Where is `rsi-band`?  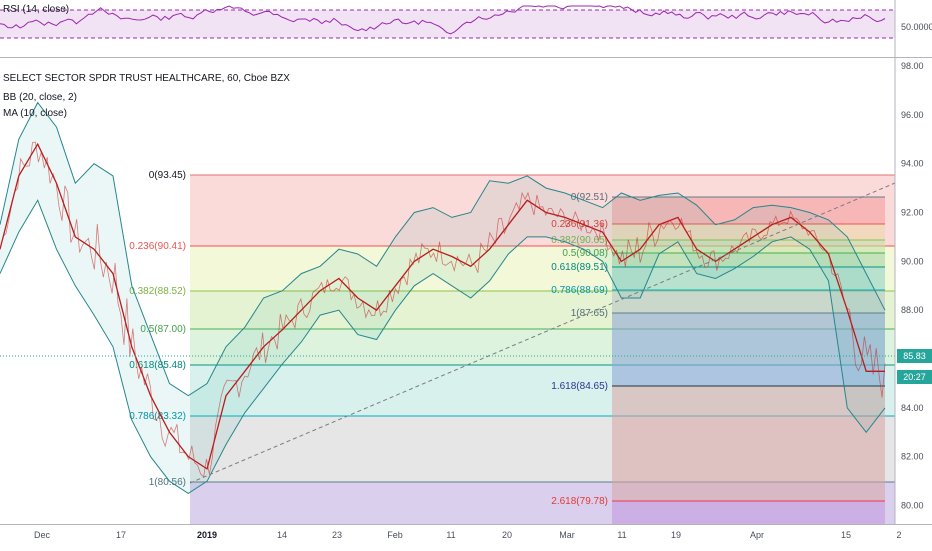 rsi-band is located at coordinates (447, 24).